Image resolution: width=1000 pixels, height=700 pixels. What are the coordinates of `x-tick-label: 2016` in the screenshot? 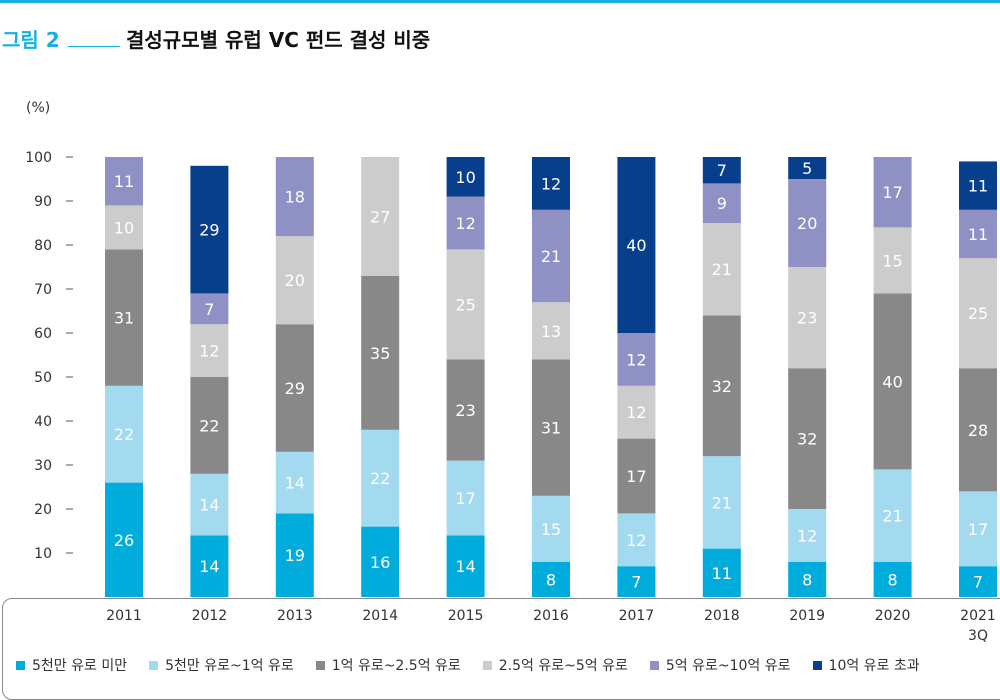 It's located at (551, 616).